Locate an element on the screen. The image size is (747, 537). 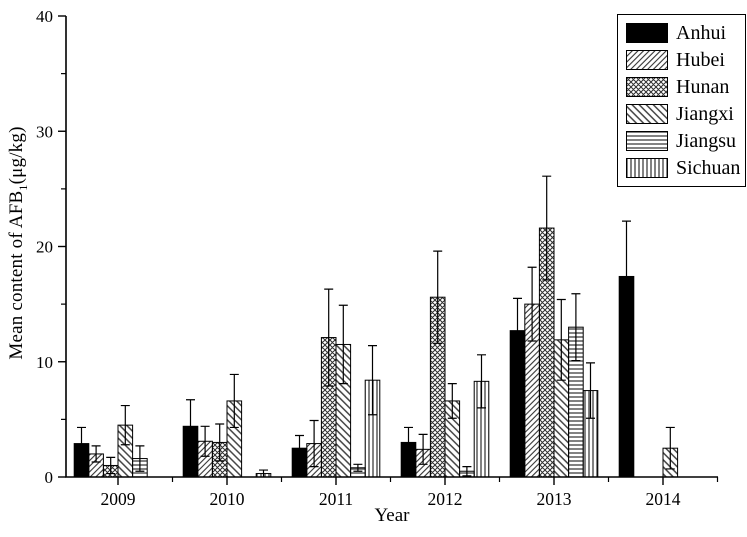
legend-label-jiangxi: Jiangxi is located at coordinates (705, 114).